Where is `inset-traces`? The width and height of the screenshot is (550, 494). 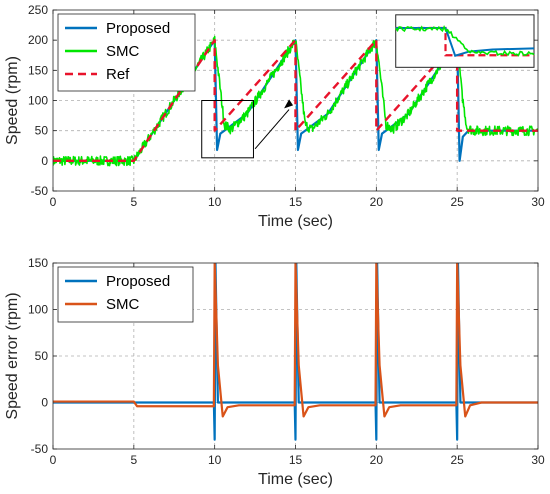
inset-traces is located at coordinates (465, 41).